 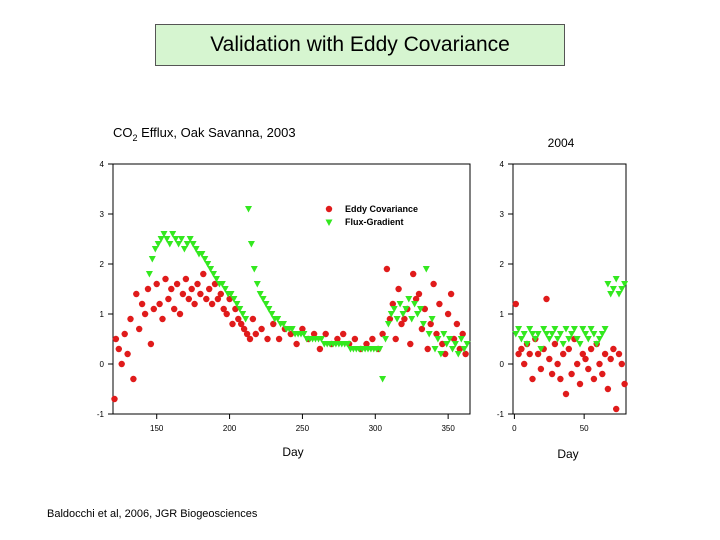 I want to click on y-tick-label: 4, so click(x=502, y=164).